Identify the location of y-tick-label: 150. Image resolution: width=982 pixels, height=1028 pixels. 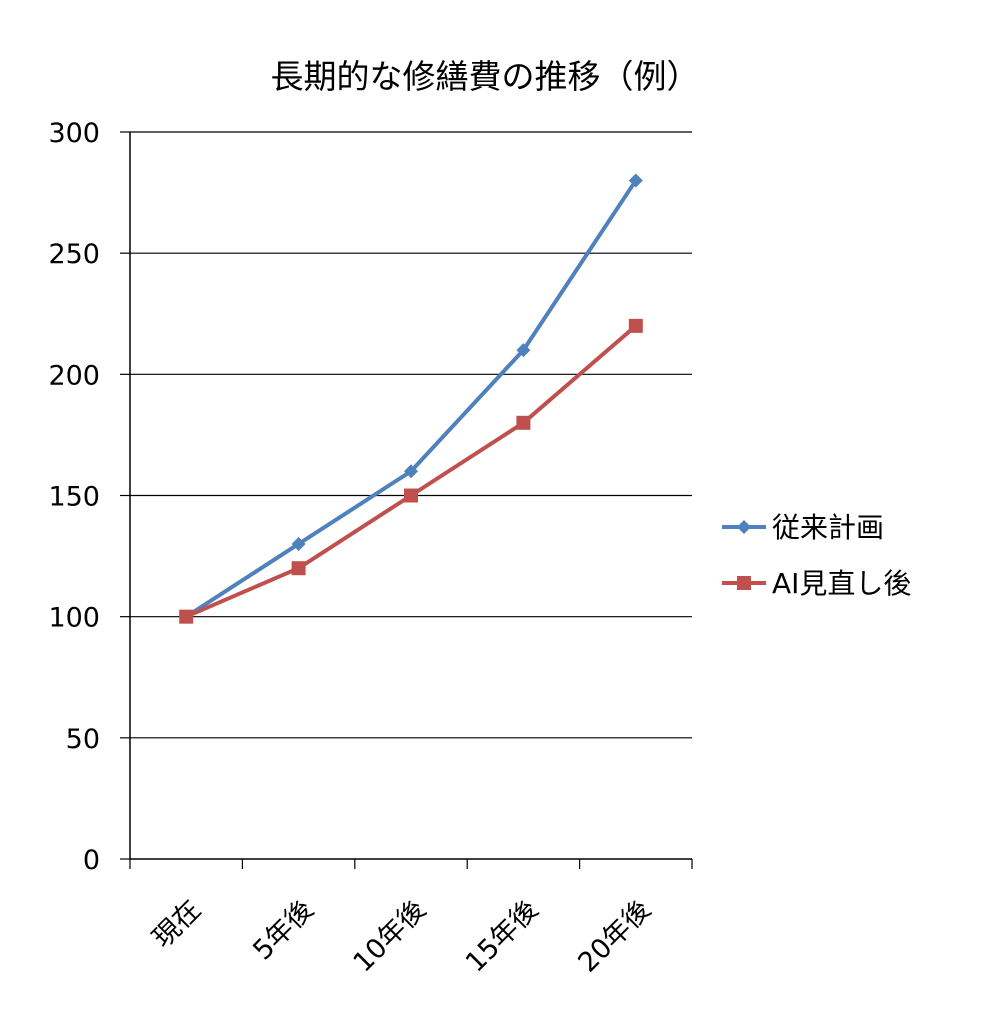
(74, 497).